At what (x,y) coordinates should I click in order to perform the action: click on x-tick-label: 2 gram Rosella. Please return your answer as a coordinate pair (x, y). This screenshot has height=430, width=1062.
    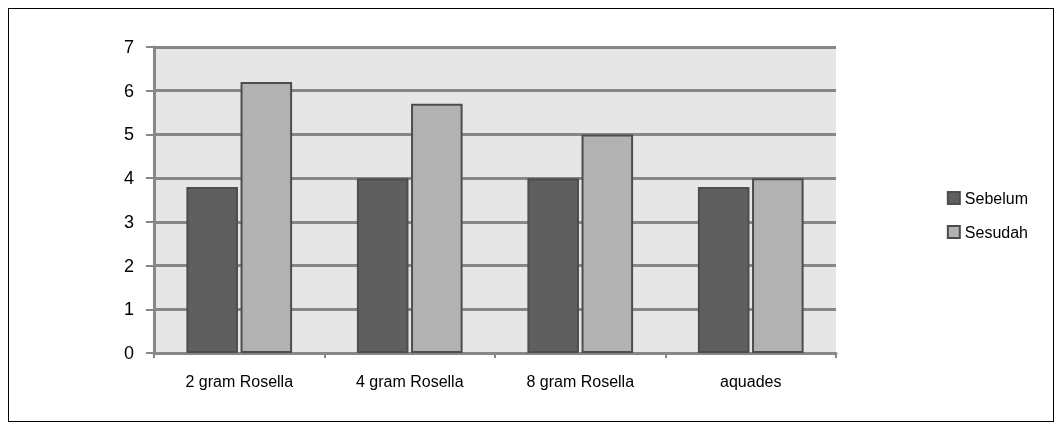
    Looking at the image, I should click on (239, 381).